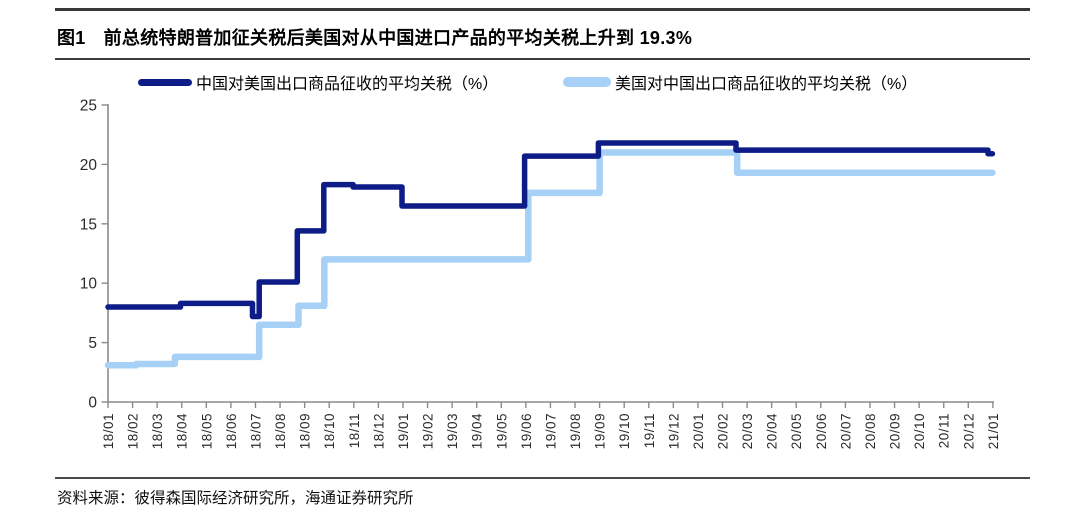  I want to click on y-tick-label: 10, so click(89, 284).